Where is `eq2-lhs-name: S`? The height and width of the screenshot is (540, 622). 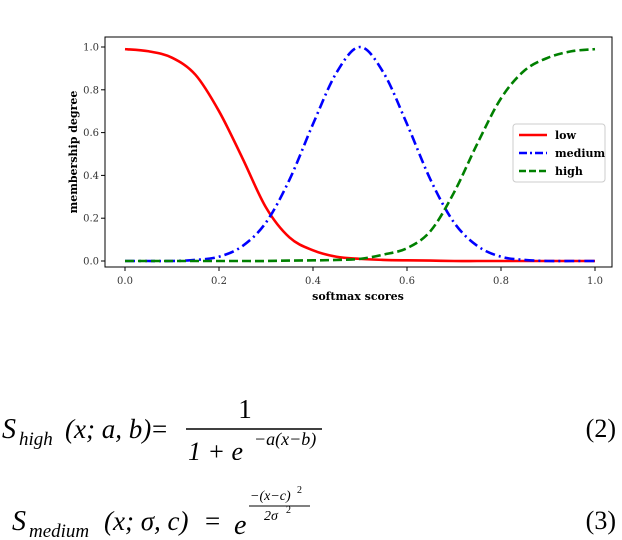
eq2-lhs-name: S is located at coordinates (9, 429).